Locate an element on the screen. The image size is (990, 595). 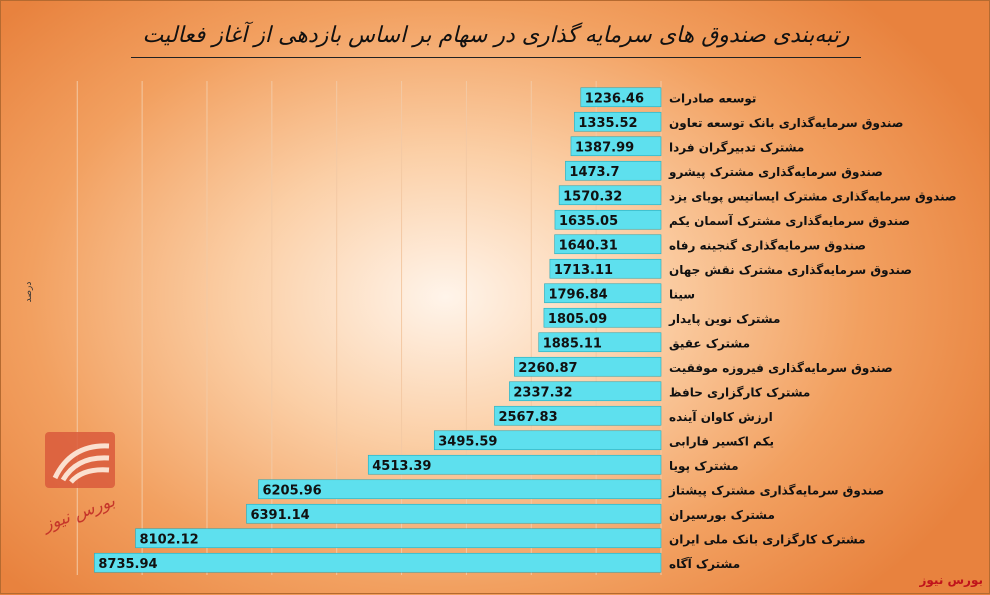
bar-value-label: 2260.87 is located at coordinates (547, 368).